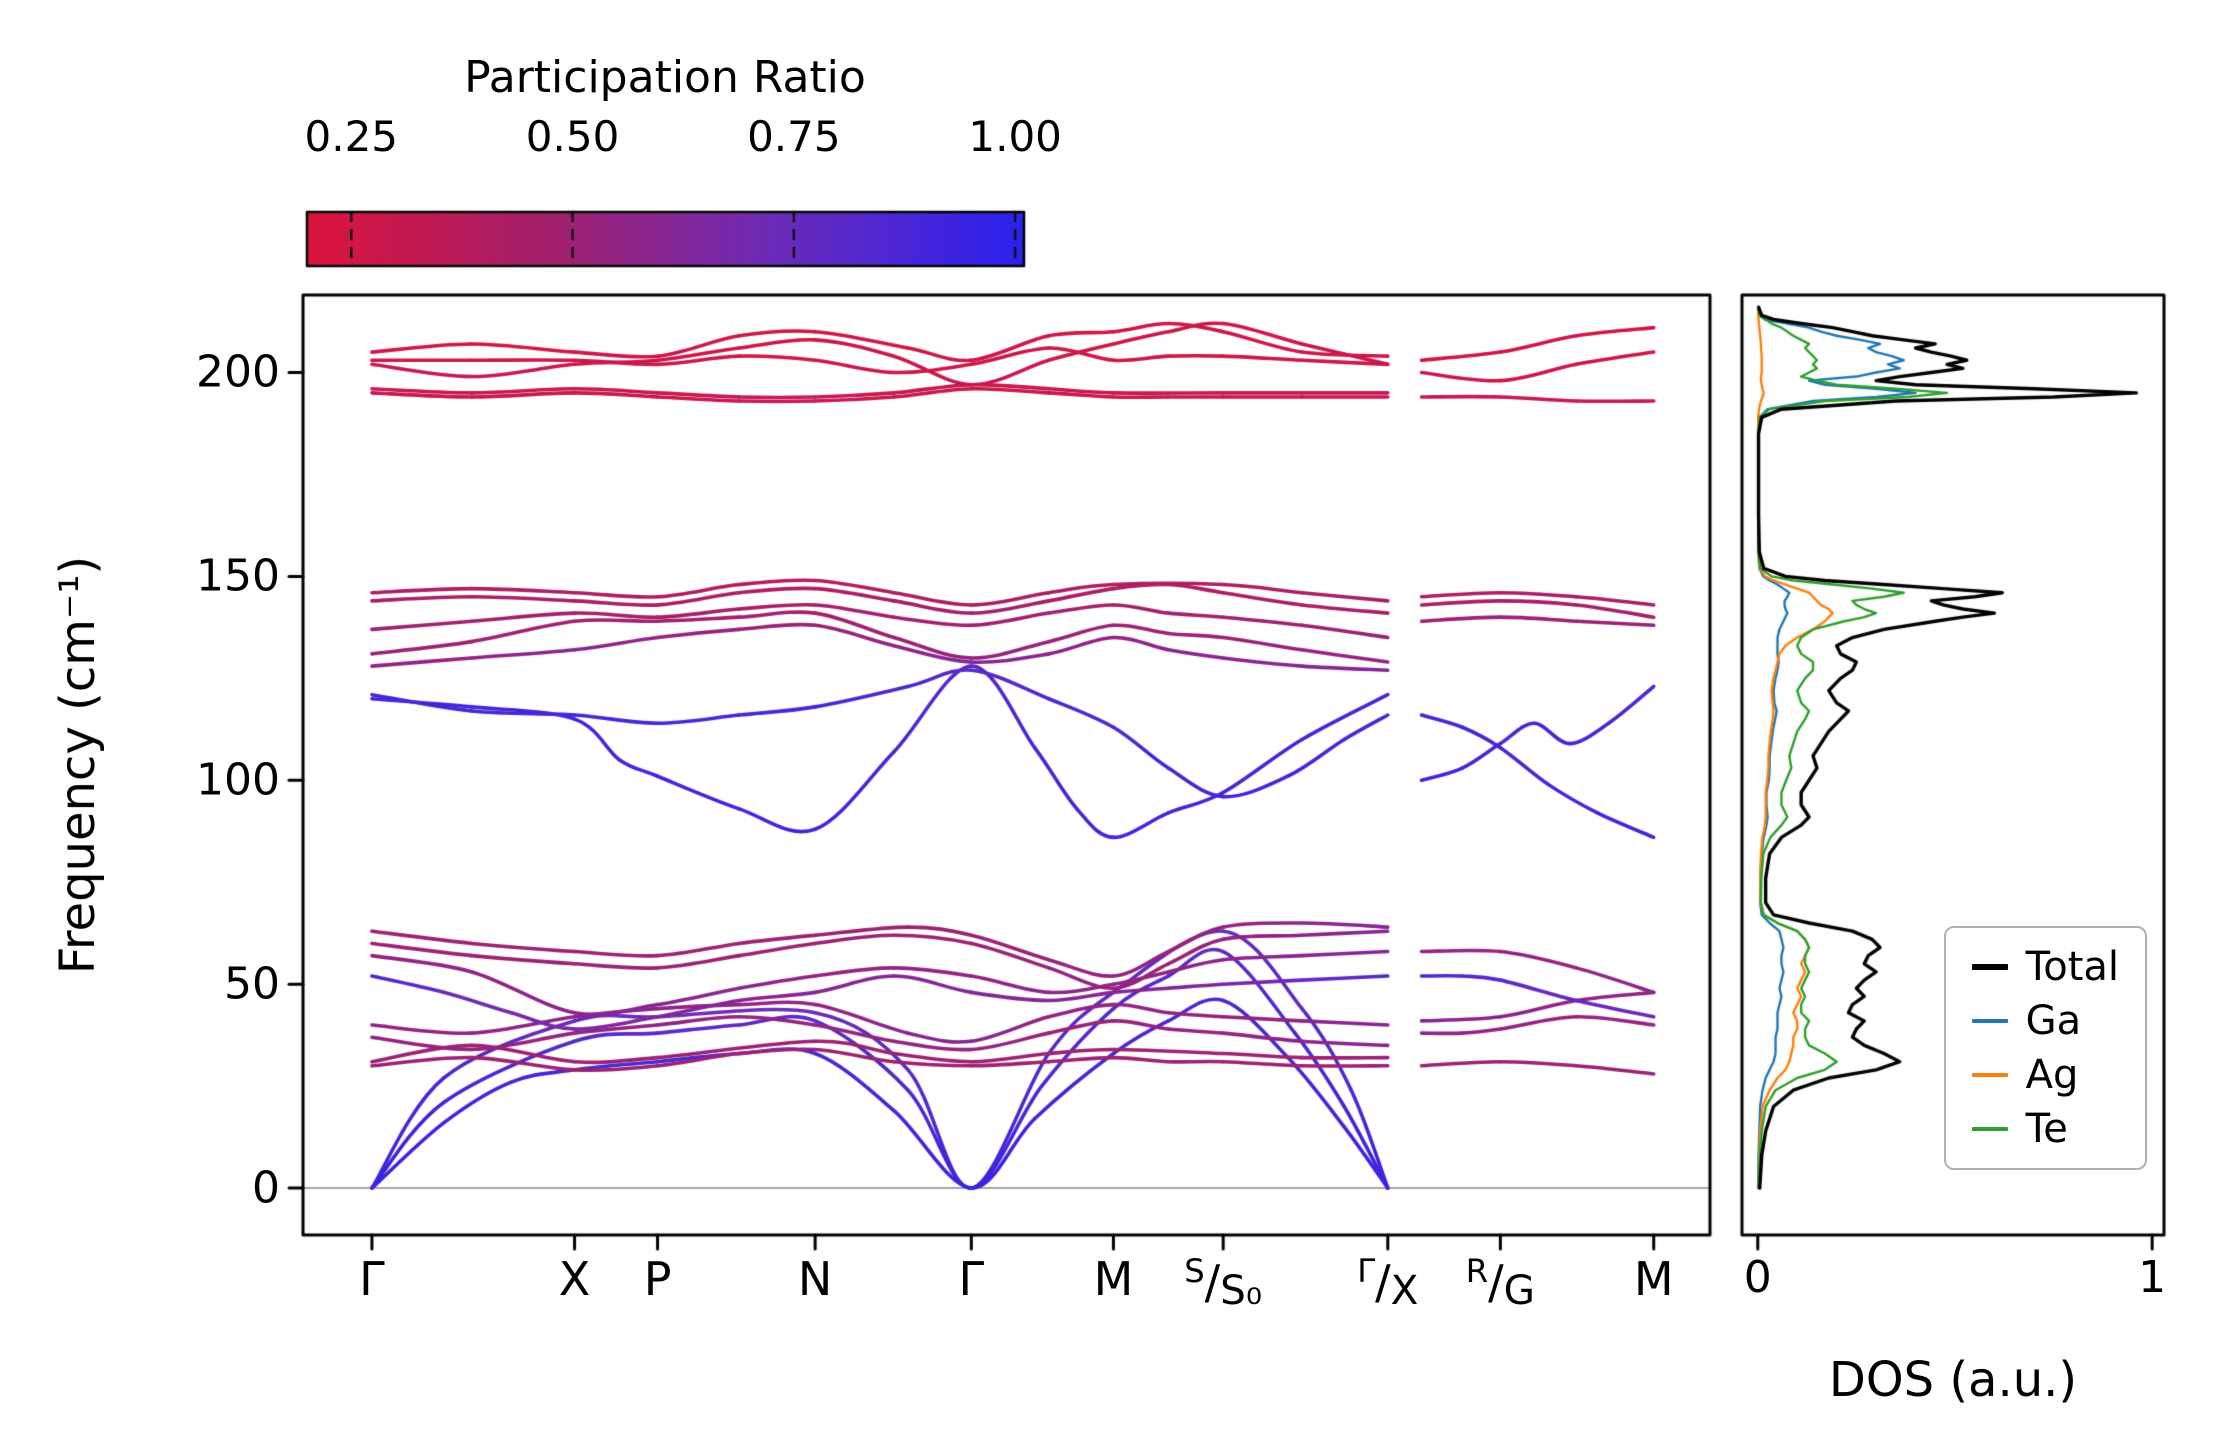  I want to click on legend-label: Te, so click(2046, 1129).